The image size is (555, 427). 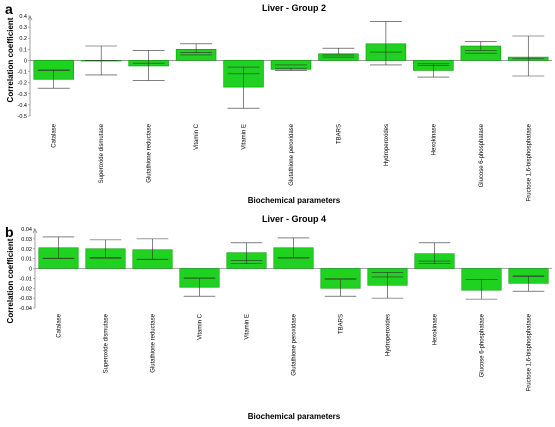 I want to click on y-axis-label-a: Correlation coefficient, so click(x=10, y=59).